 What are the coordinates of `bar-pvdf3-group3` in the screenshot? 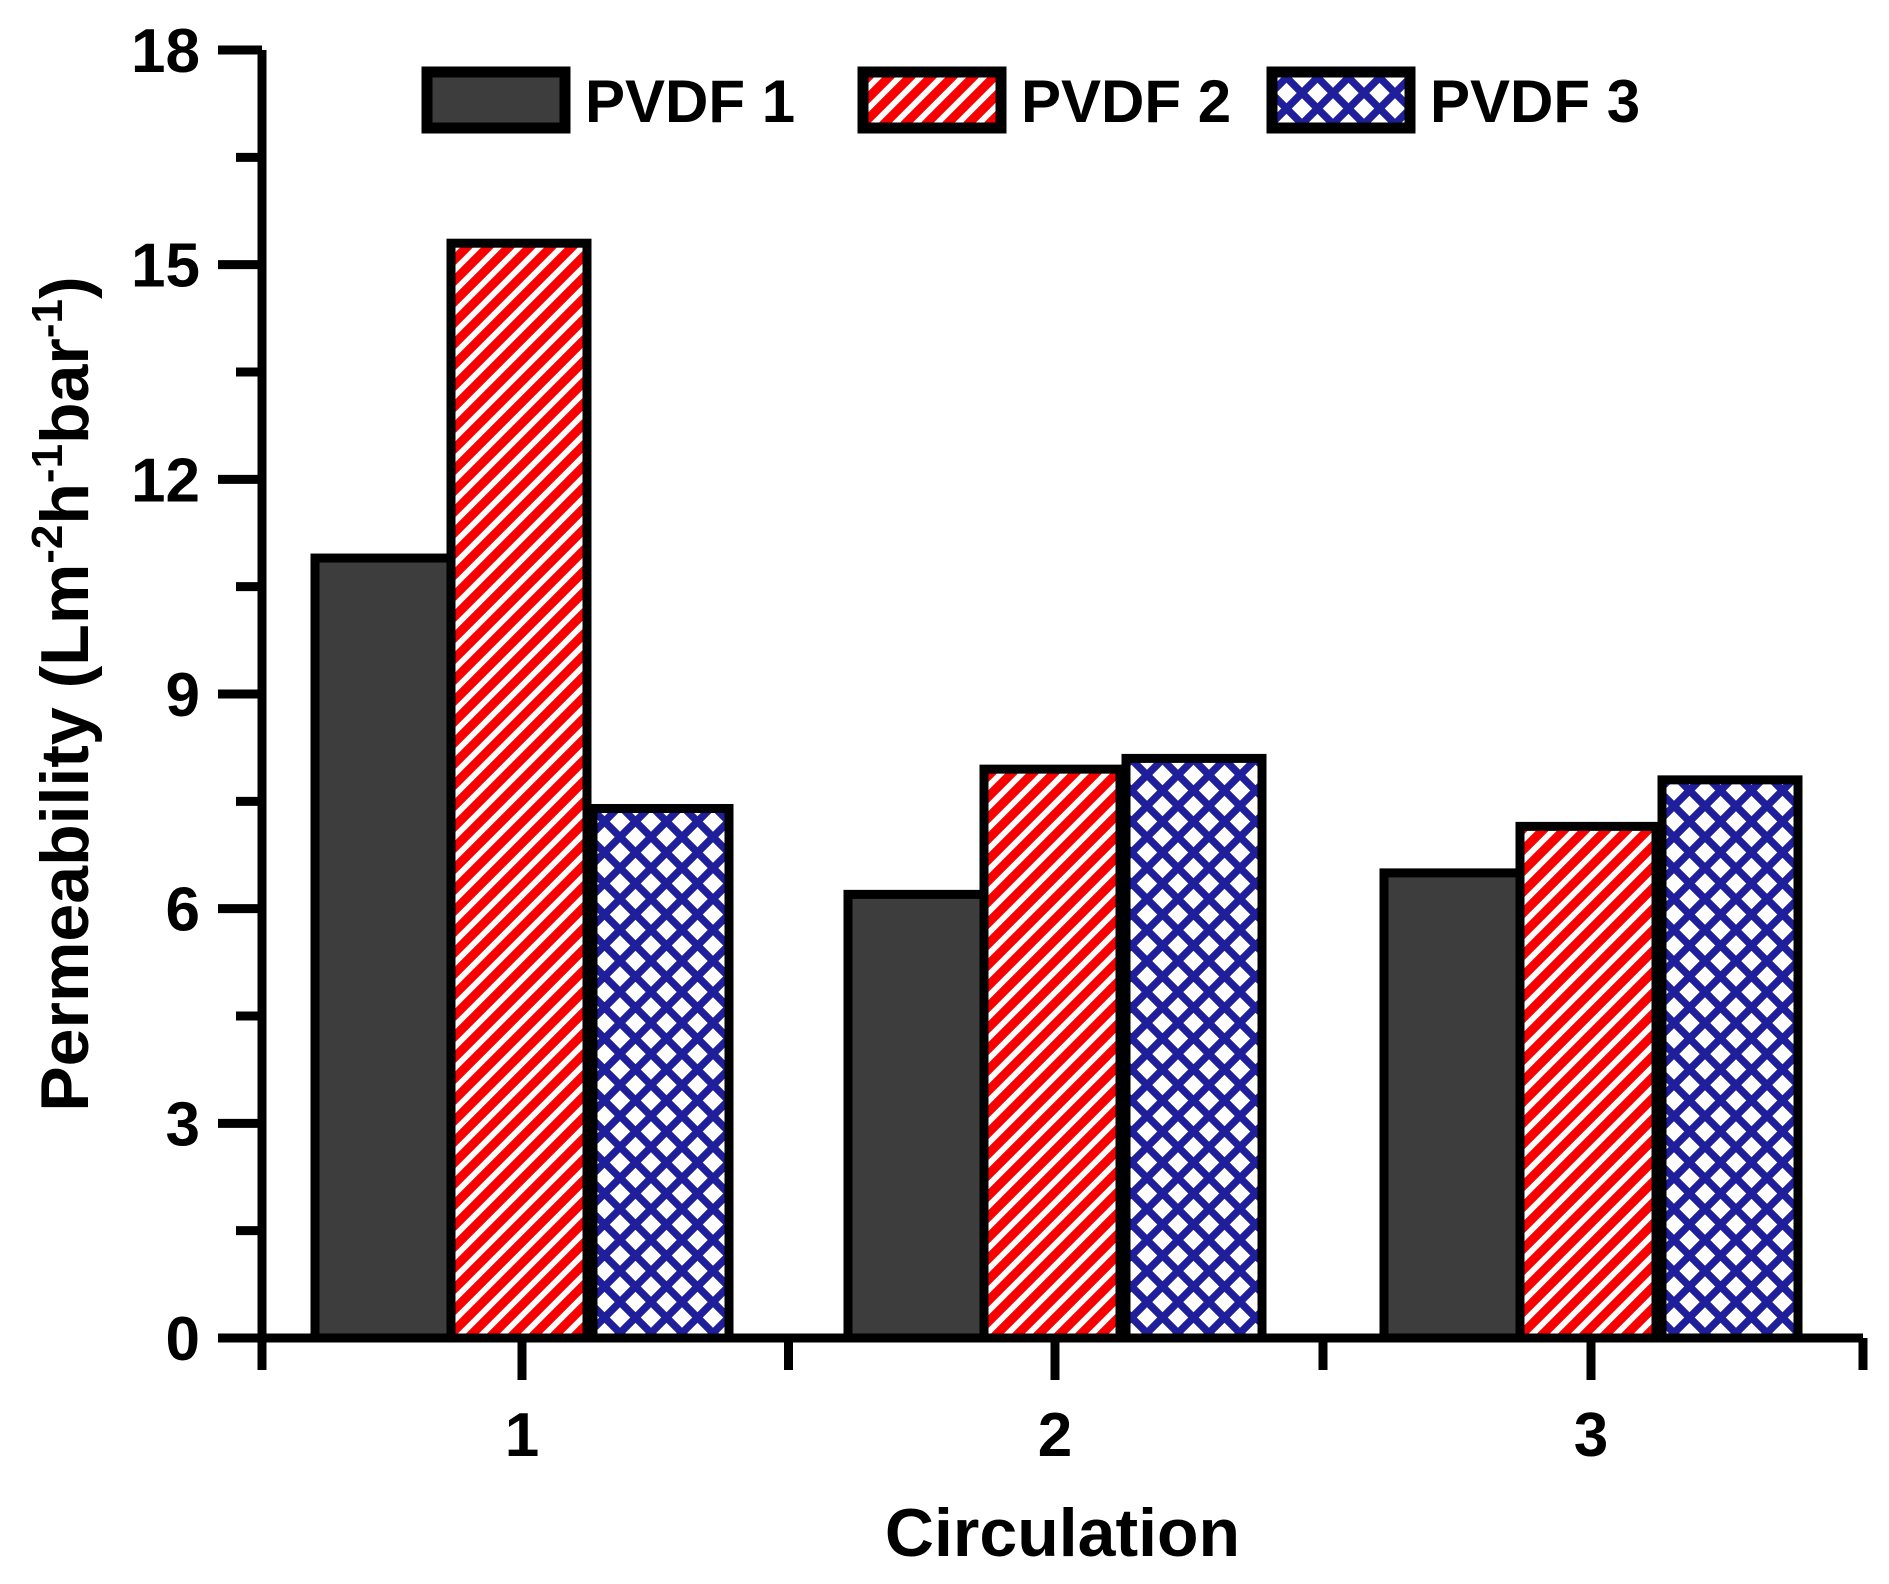 It's located at (1730, 1059).